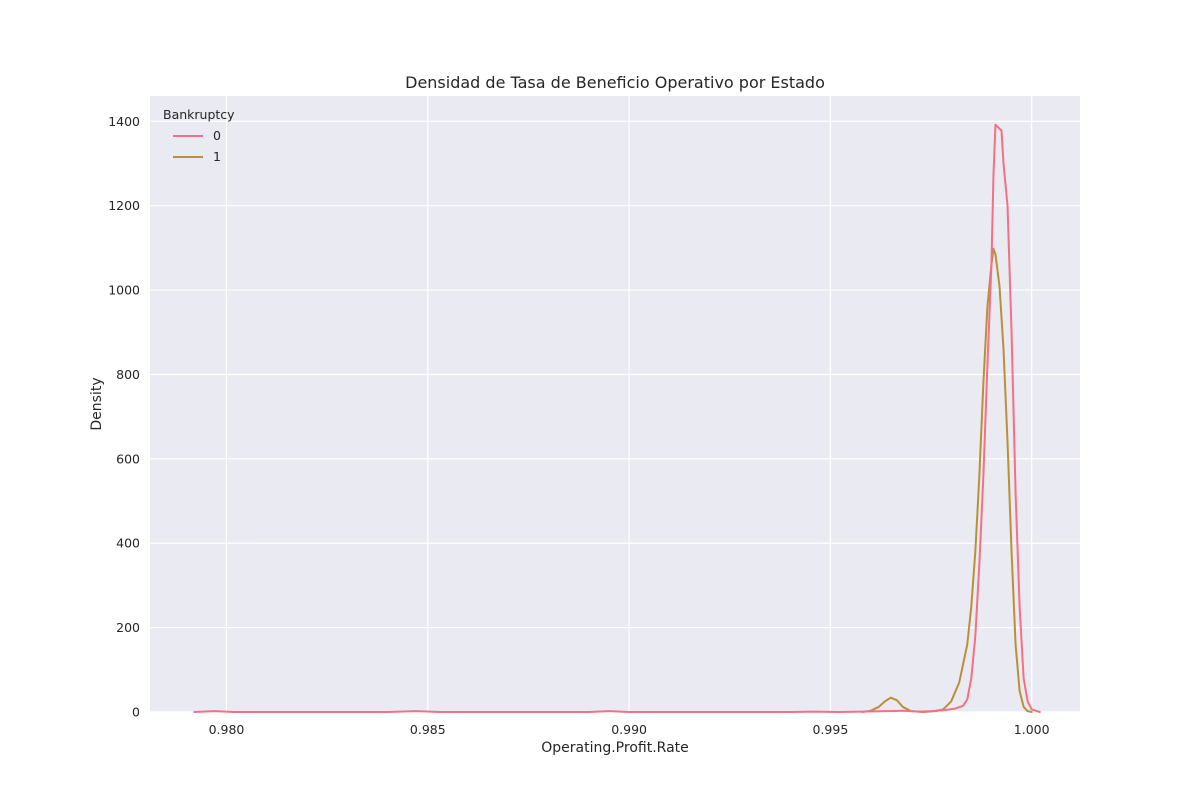 Image resolution: width=1200 pixels, height=800 pixels. Describe the element at coordinates (227, 729) in the screenshot. I see `x-tick-label: 0.980` at that location.